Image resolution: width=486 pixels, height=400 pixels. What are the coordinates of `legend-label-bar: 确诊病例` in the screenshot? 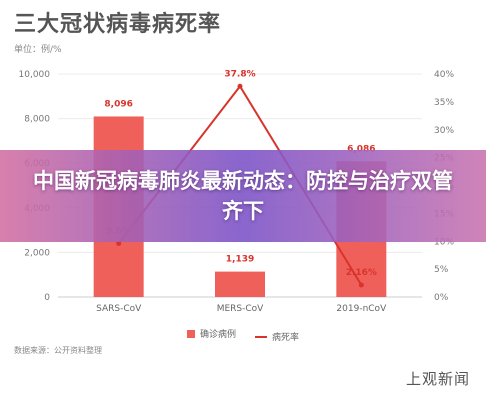 It's located at (218, 335).